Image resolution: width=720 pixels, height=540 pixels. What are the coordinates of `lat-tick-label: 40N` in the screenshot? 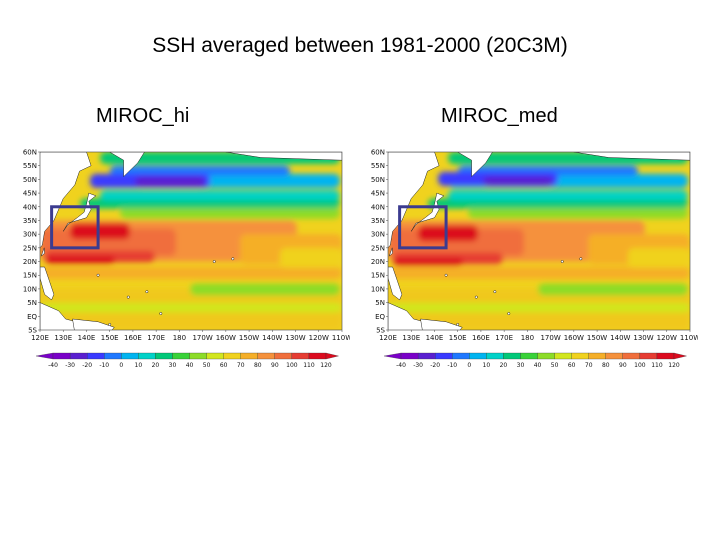 It's located at (378, 207).